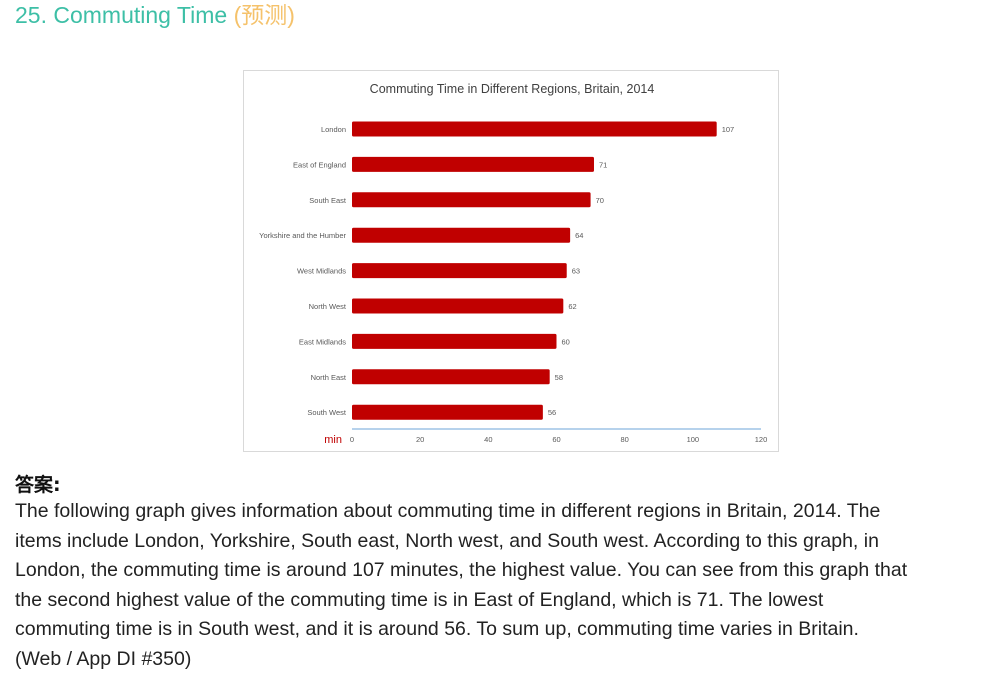  What do you see at coordinates (333, 129) in the screenshot?
I see `category-label: London` at bounding box center [333, 129].